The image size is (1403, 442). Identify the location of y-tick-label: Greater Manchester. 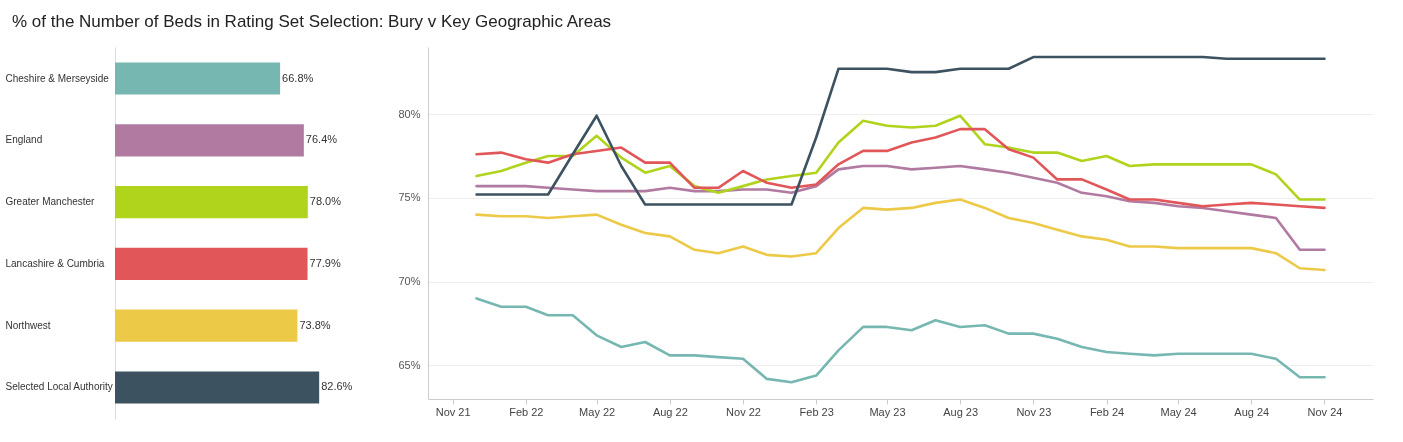
(50, 202).